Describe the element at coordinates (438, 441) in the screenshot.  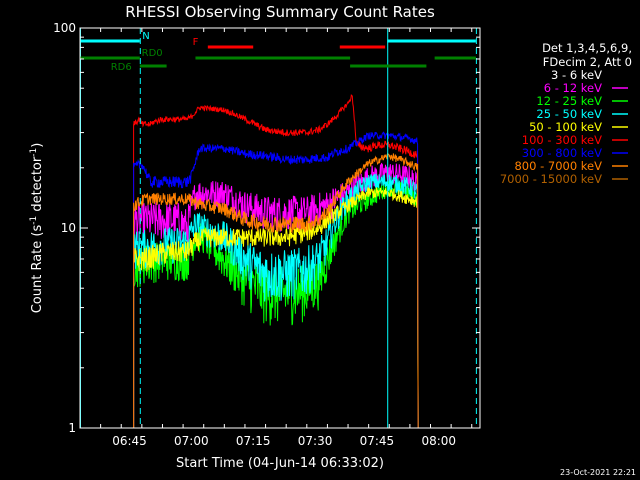
I see `x-tick-label: 08:00` at that location.